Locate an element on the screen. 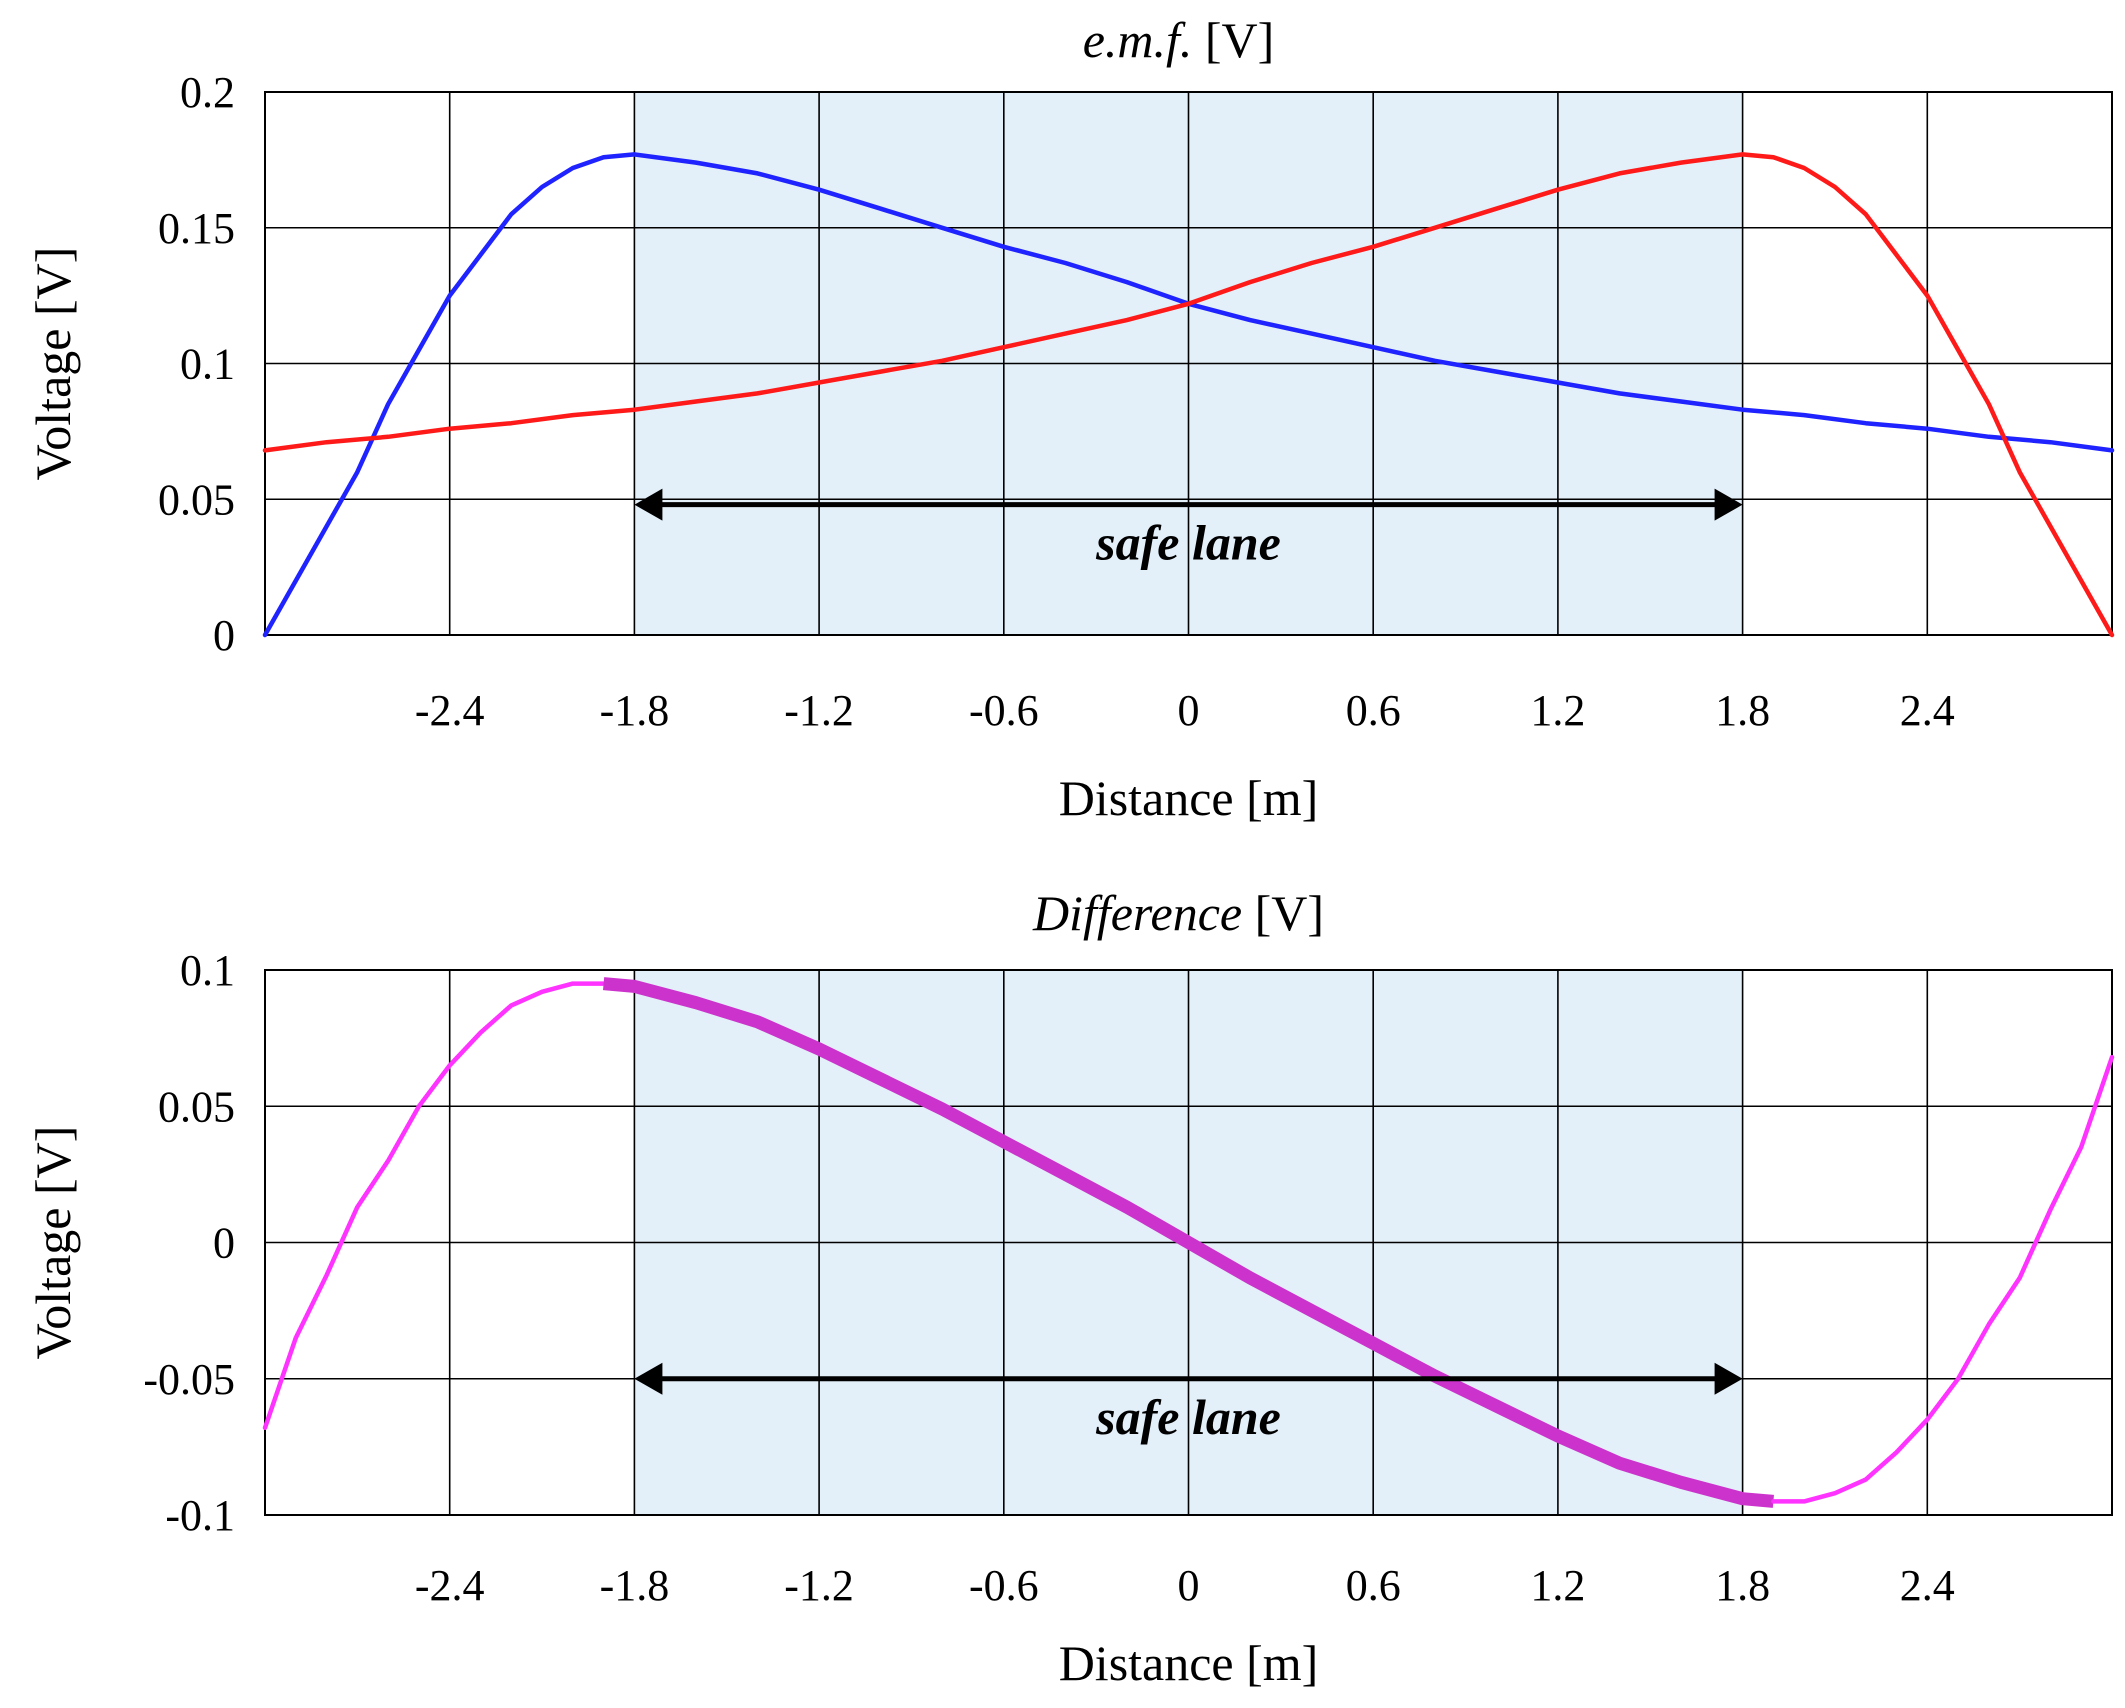  y-tick-label: 0.2 is located at coordinates (207, 92).